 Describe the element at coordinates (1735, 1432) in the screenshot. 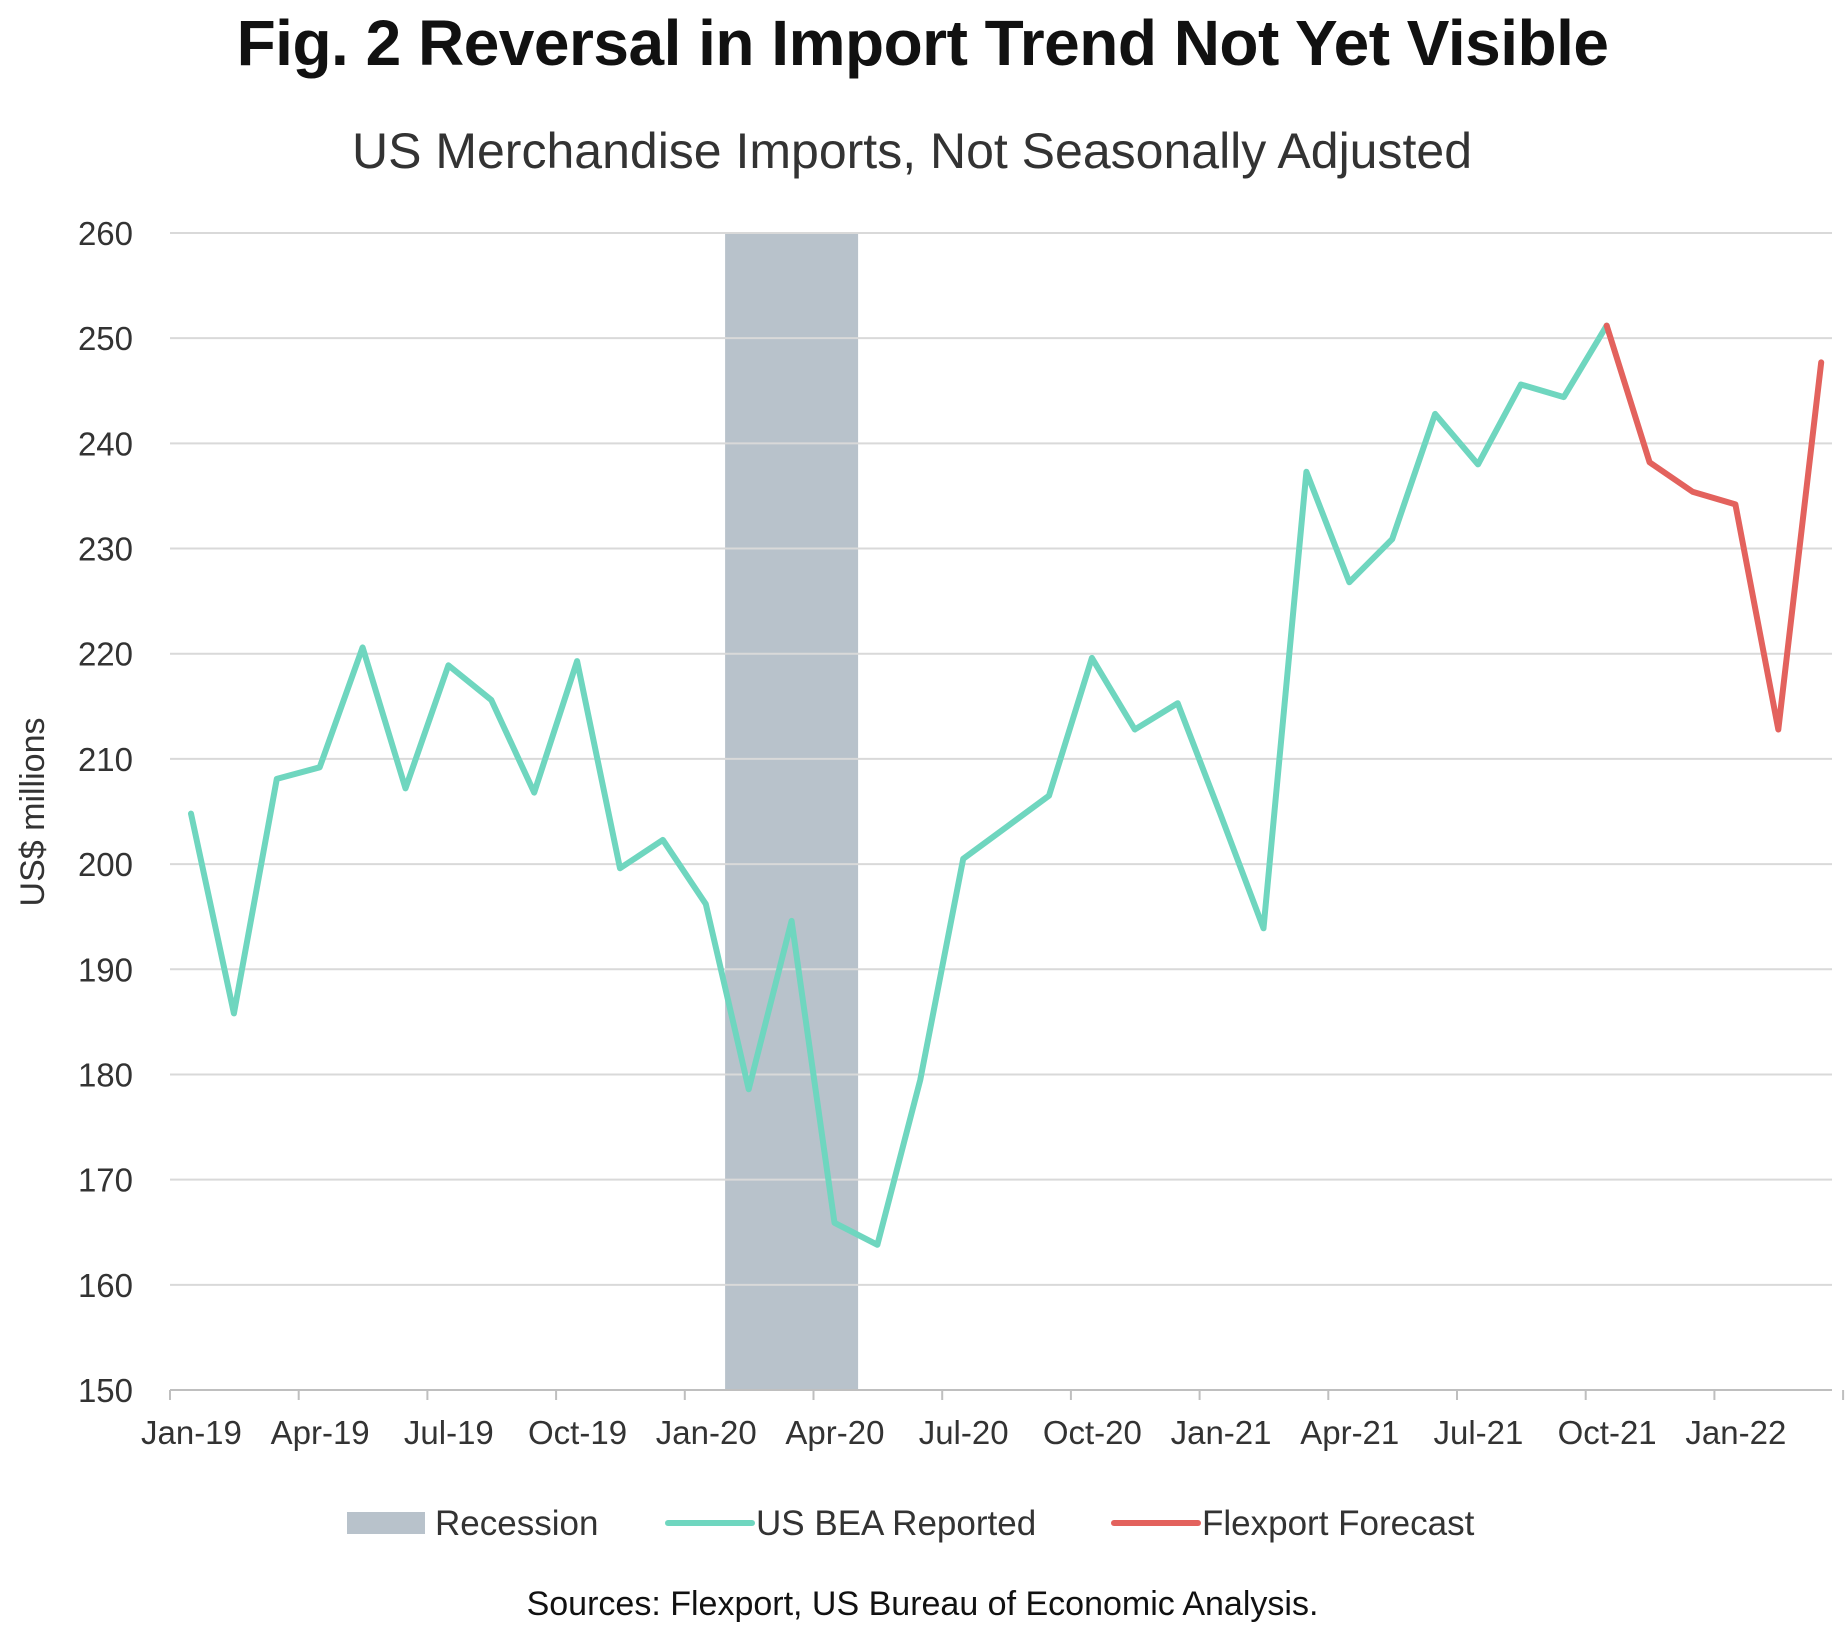

I see `x-tick-label: Jan-22` at that location.